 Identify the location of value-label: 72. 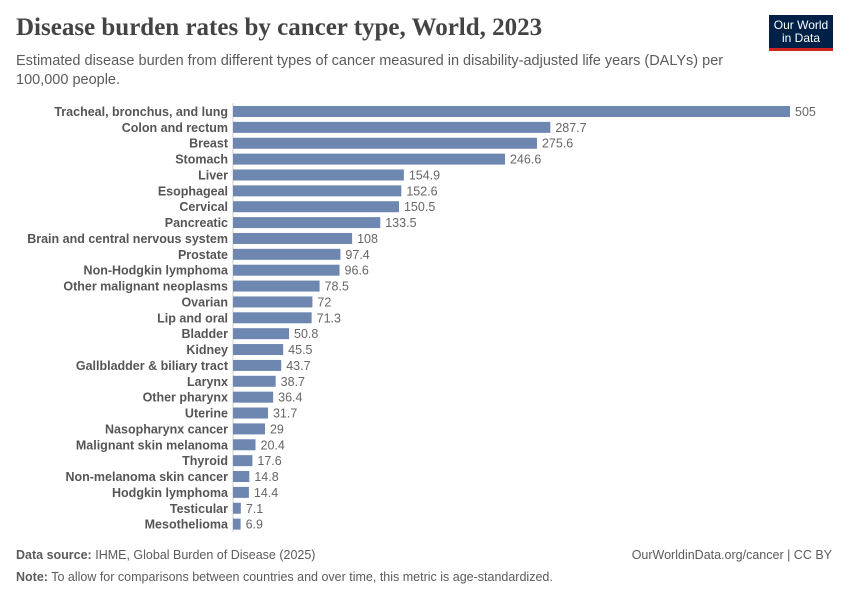
(324, 302).